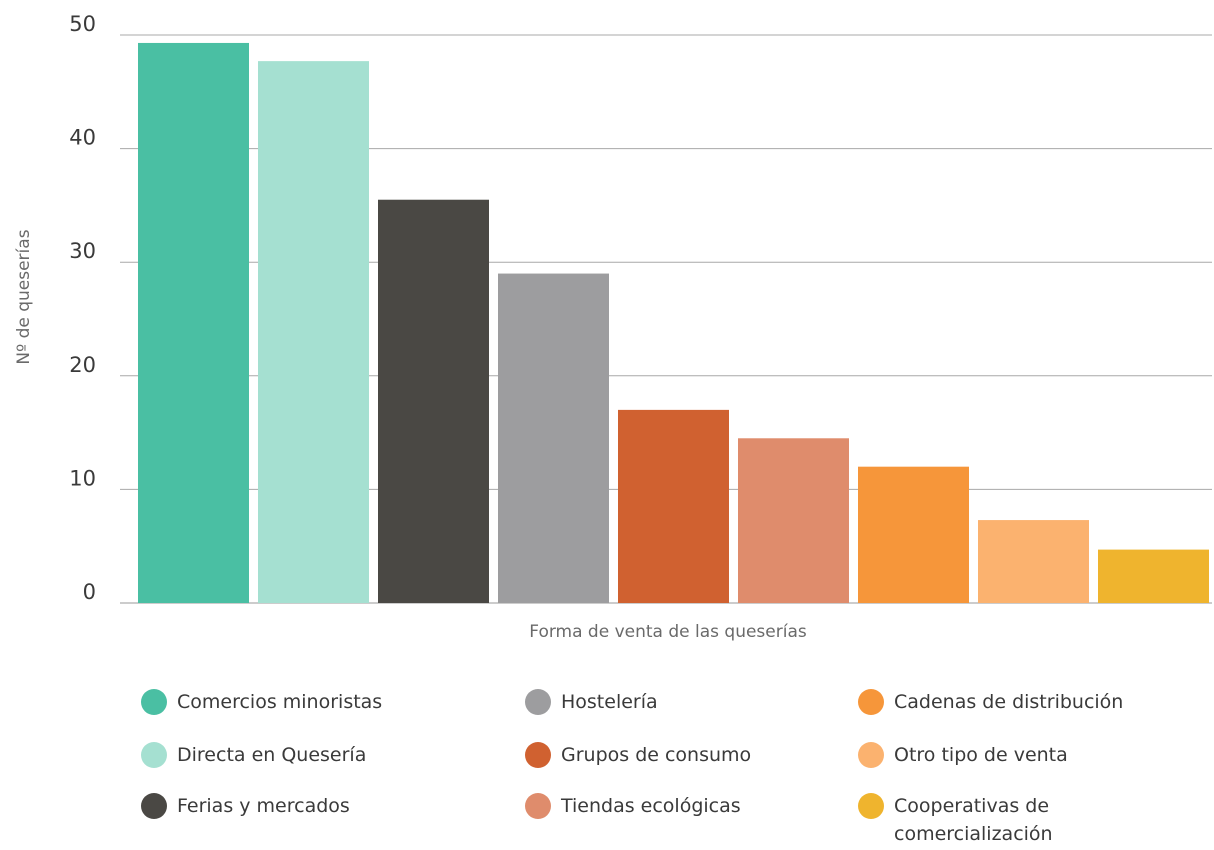 This screenshot has width=1214, height=850. I want to click on y-axis-label: Nº de queserías, so click(24, 296).